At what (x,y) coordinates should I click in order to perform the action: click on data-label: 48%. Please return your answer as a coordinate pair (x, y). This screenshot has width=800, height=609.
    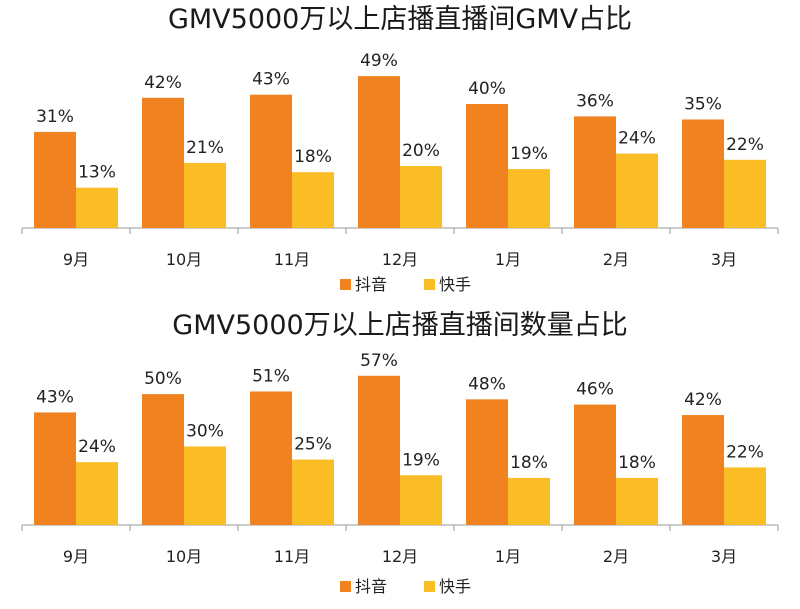
    Looking at the image, I should click on (487, 384).